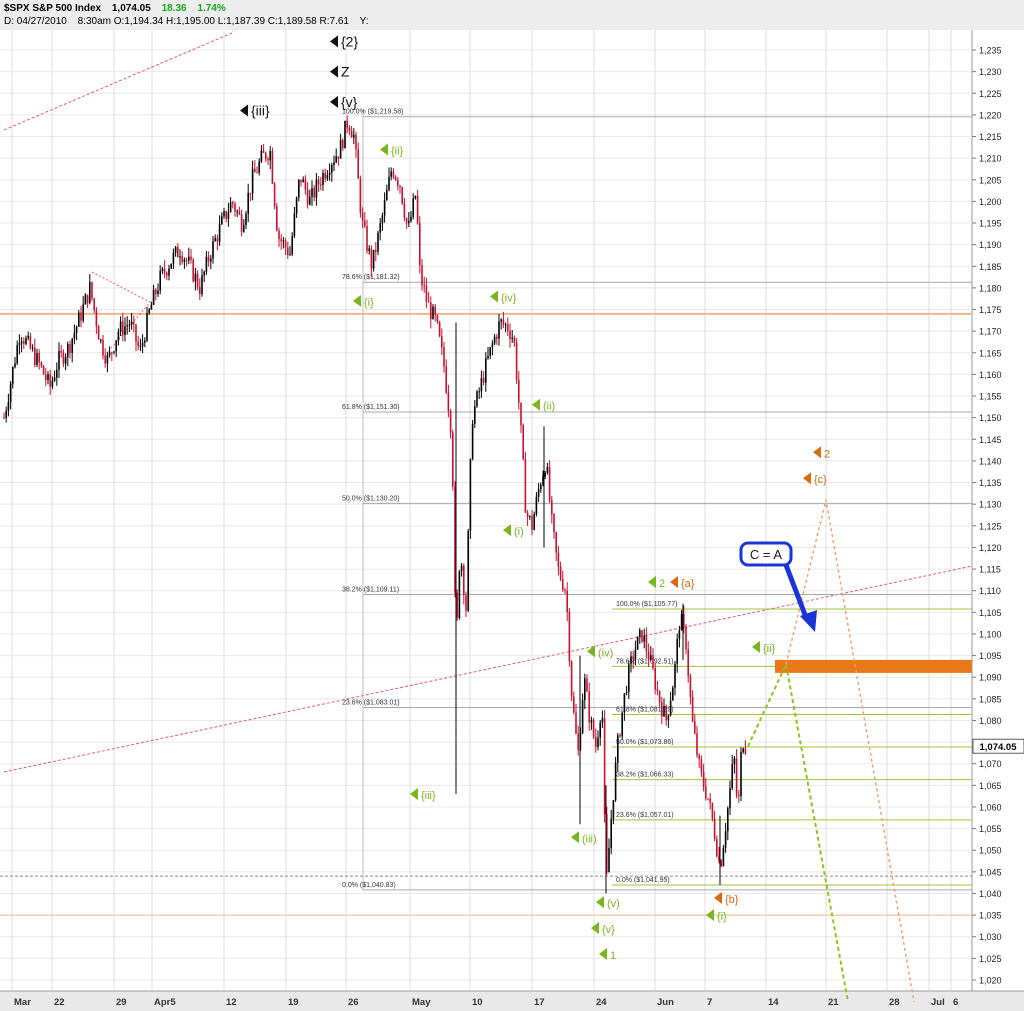 This screenshot has width=1024, height=1011. Describe the element at coordinates (509, 299) in the screenshot. I see `wave-label: {iv}` at that location.